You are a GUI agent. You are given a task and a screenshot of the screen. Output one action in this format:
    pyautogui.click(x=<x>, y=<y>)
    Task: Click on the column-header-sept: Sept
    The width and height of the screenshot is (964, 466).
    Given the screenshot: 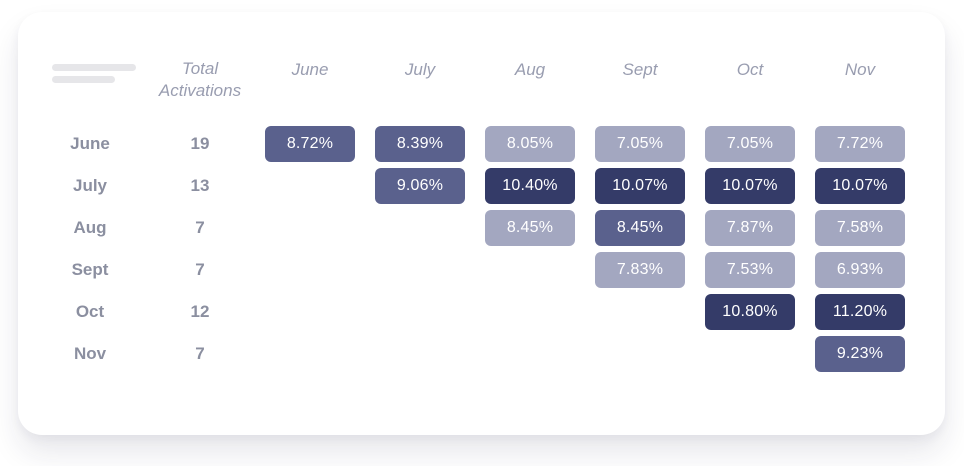 What is the action you would take?
    pyautogui.click(x=640, y=69)
    